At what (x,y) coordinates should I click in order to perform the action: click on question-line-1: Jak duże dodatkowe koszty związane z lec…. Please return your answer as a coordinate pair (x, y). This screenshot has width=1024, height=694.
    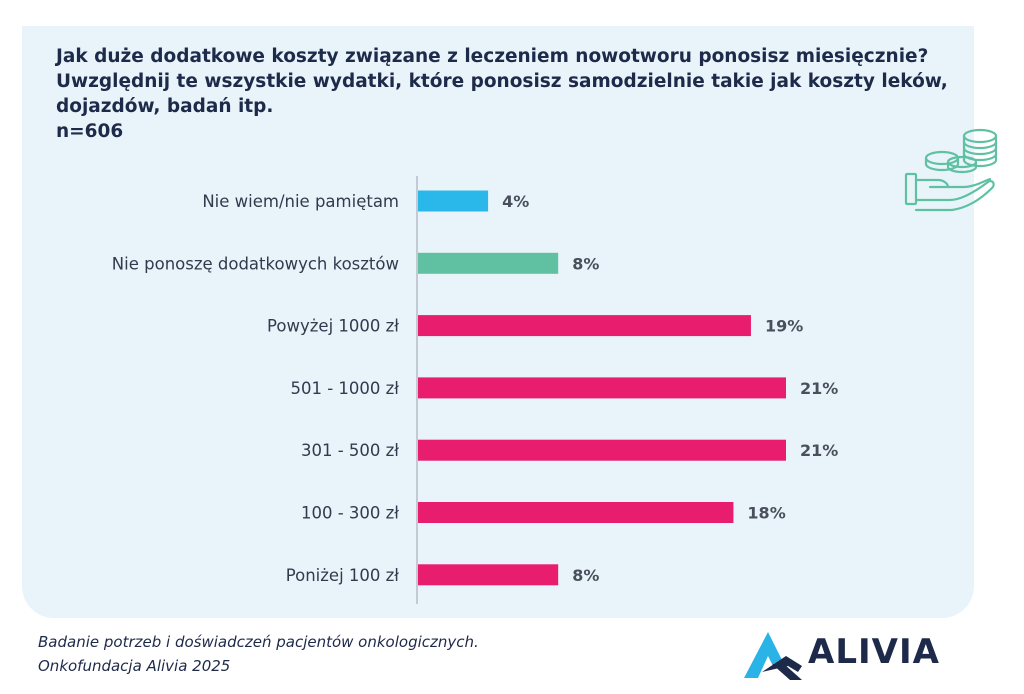
    Looking at the image, I should click on (492, 56).